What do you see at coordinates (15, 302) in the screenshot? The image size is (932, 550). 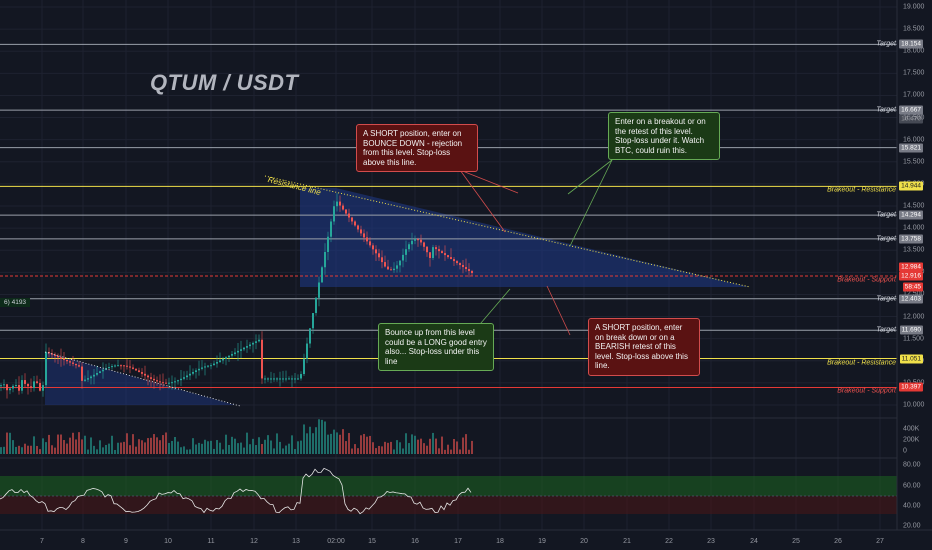 I see `indicator-badge: 6) 4193` at bounding box center [15, 302].